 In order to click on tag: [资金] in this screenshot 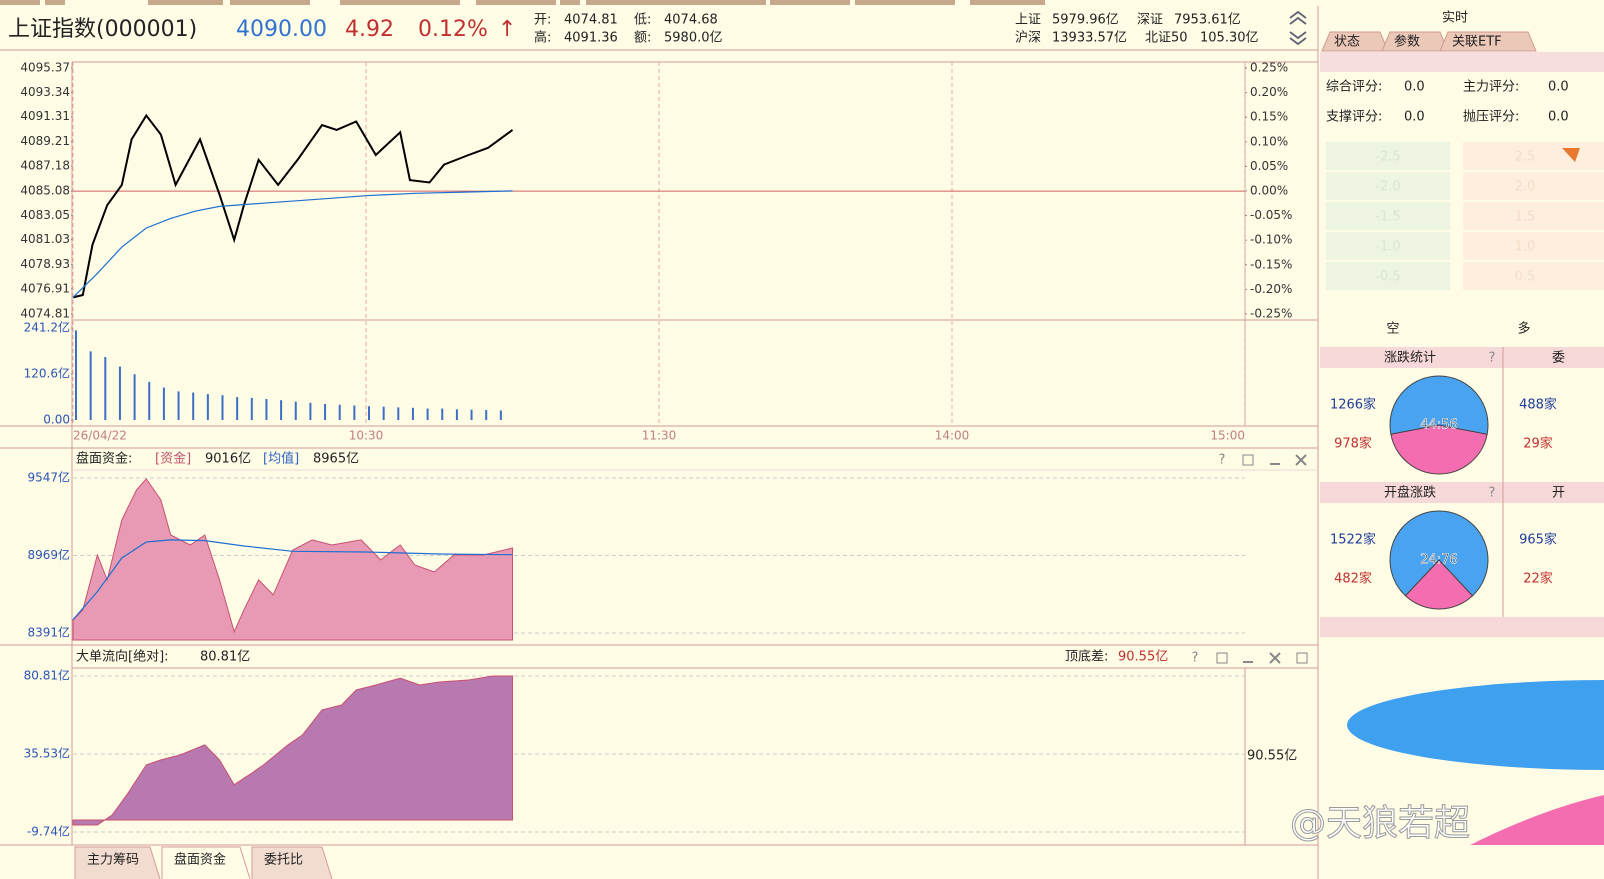, I will do `click(173, 459)`.